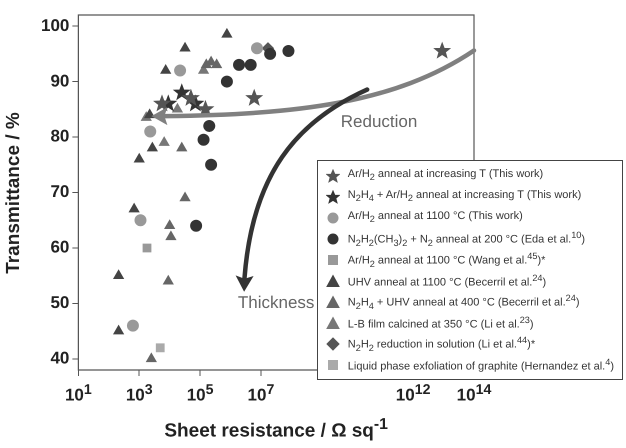 The width and height of the screenshot is (626, 448). Describe the element at coordinates (447, 259) in the screenshot. I see `legend-label: Ar/H$_{2}$ anneal at 1100 °C (Wang et al.$^{45}$)*` at that location.